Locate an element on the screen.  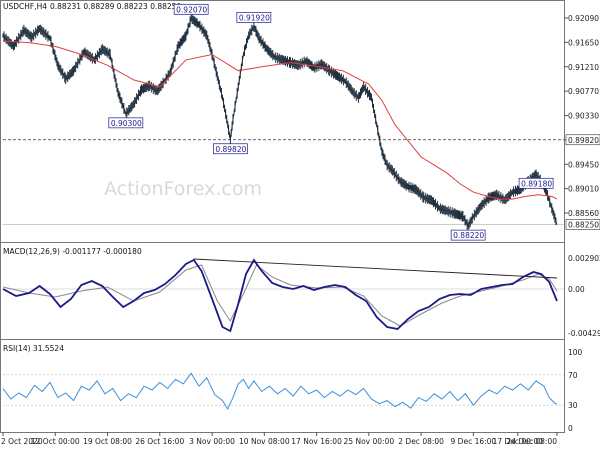
symbol-label: USDCHF,H4 is located at coordinates (25, 6).